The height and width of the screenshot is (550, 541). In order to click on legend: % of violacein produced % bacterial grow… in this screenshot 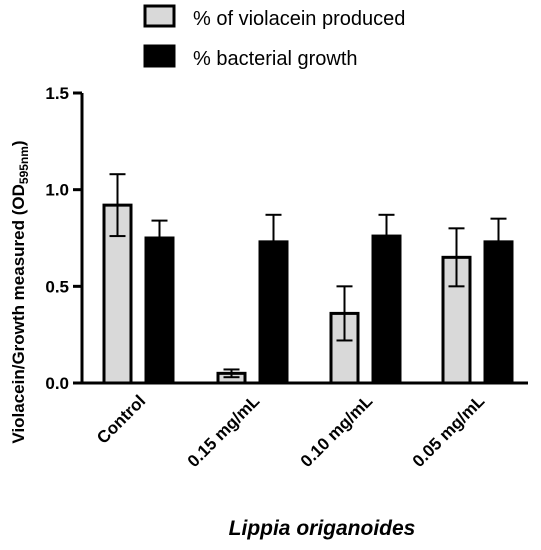, I will do `click(274, 37)`.